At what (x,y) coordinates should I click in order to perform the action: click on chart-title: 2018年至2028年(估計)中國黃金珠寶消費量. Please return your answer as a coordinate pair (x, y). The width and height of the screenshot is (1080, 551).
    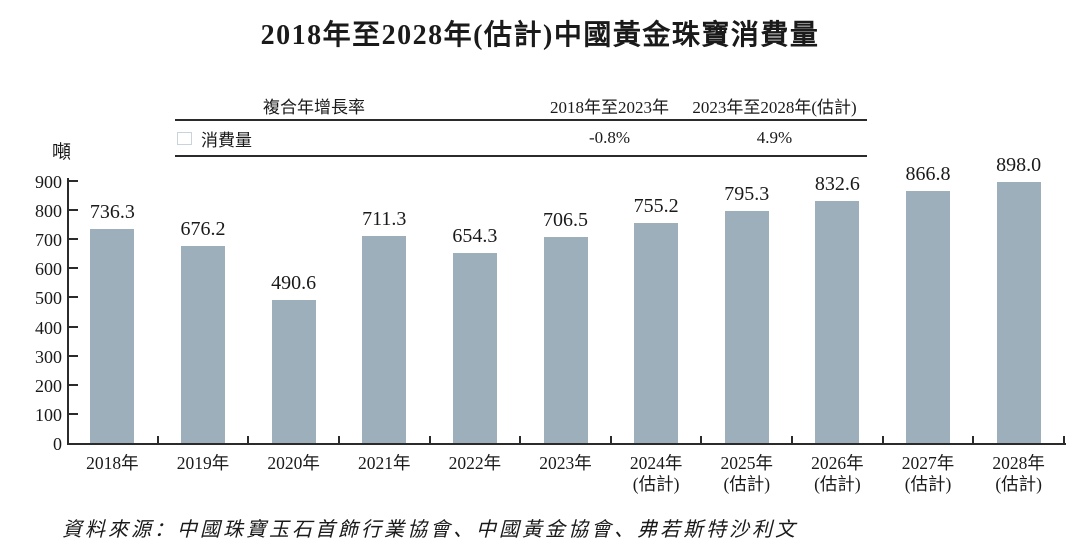
    Looking at the image, I should click on (540, 35).